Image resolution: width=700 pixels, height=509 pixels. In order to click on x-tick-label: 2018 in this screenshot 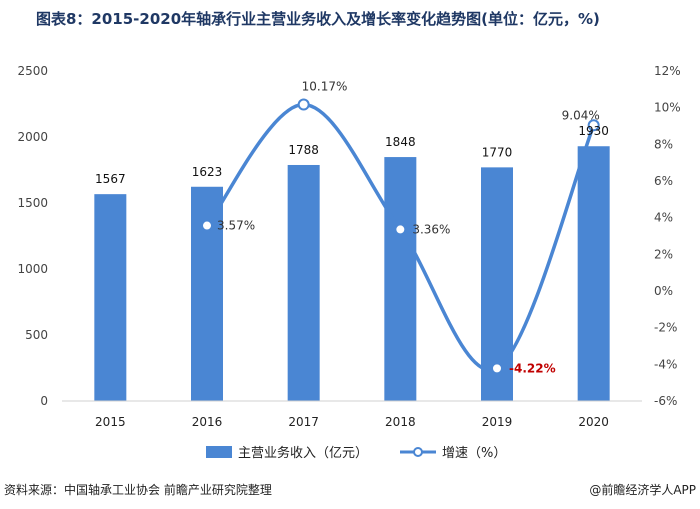, I will do `click(400, 422)`.